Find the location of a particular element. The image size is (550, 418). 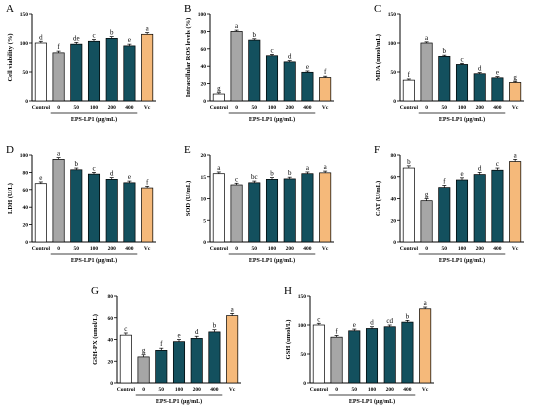

panel-letter: G is located at coordinates (95, 291).